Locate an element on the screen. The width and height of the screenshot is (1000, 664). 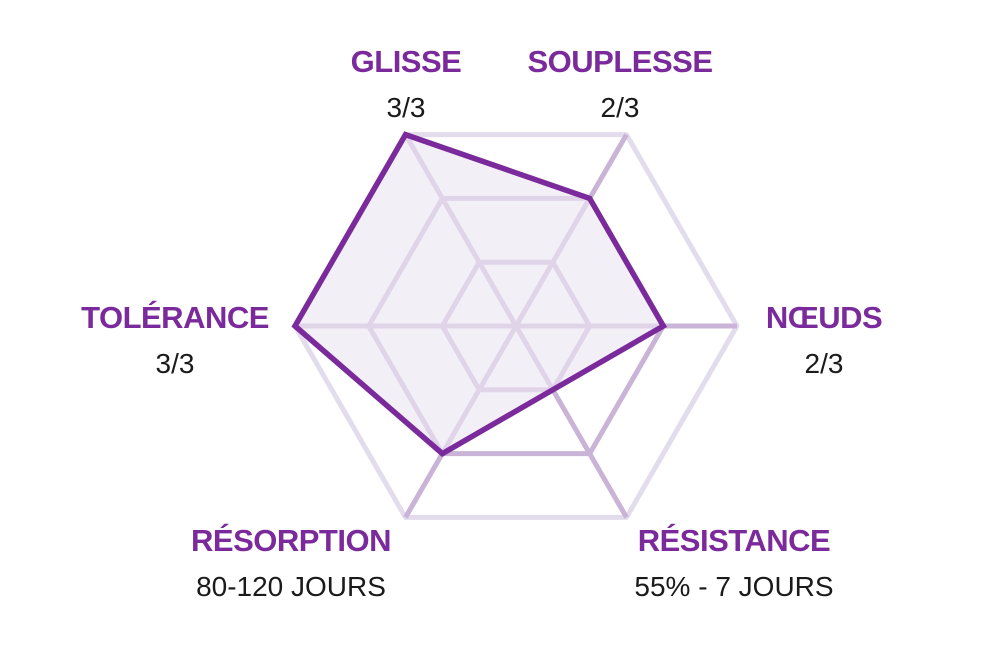
axis-label-resistance: RÉSISTANCE is located at coordinates (734, 540).